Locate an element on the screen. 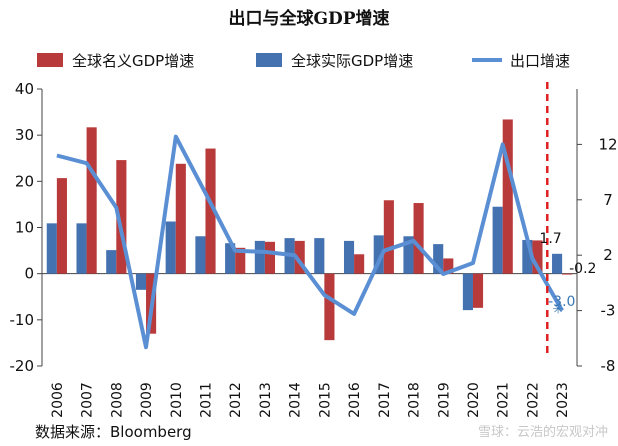  x-tick-label: 2012 is located at coordinates (236, 400).